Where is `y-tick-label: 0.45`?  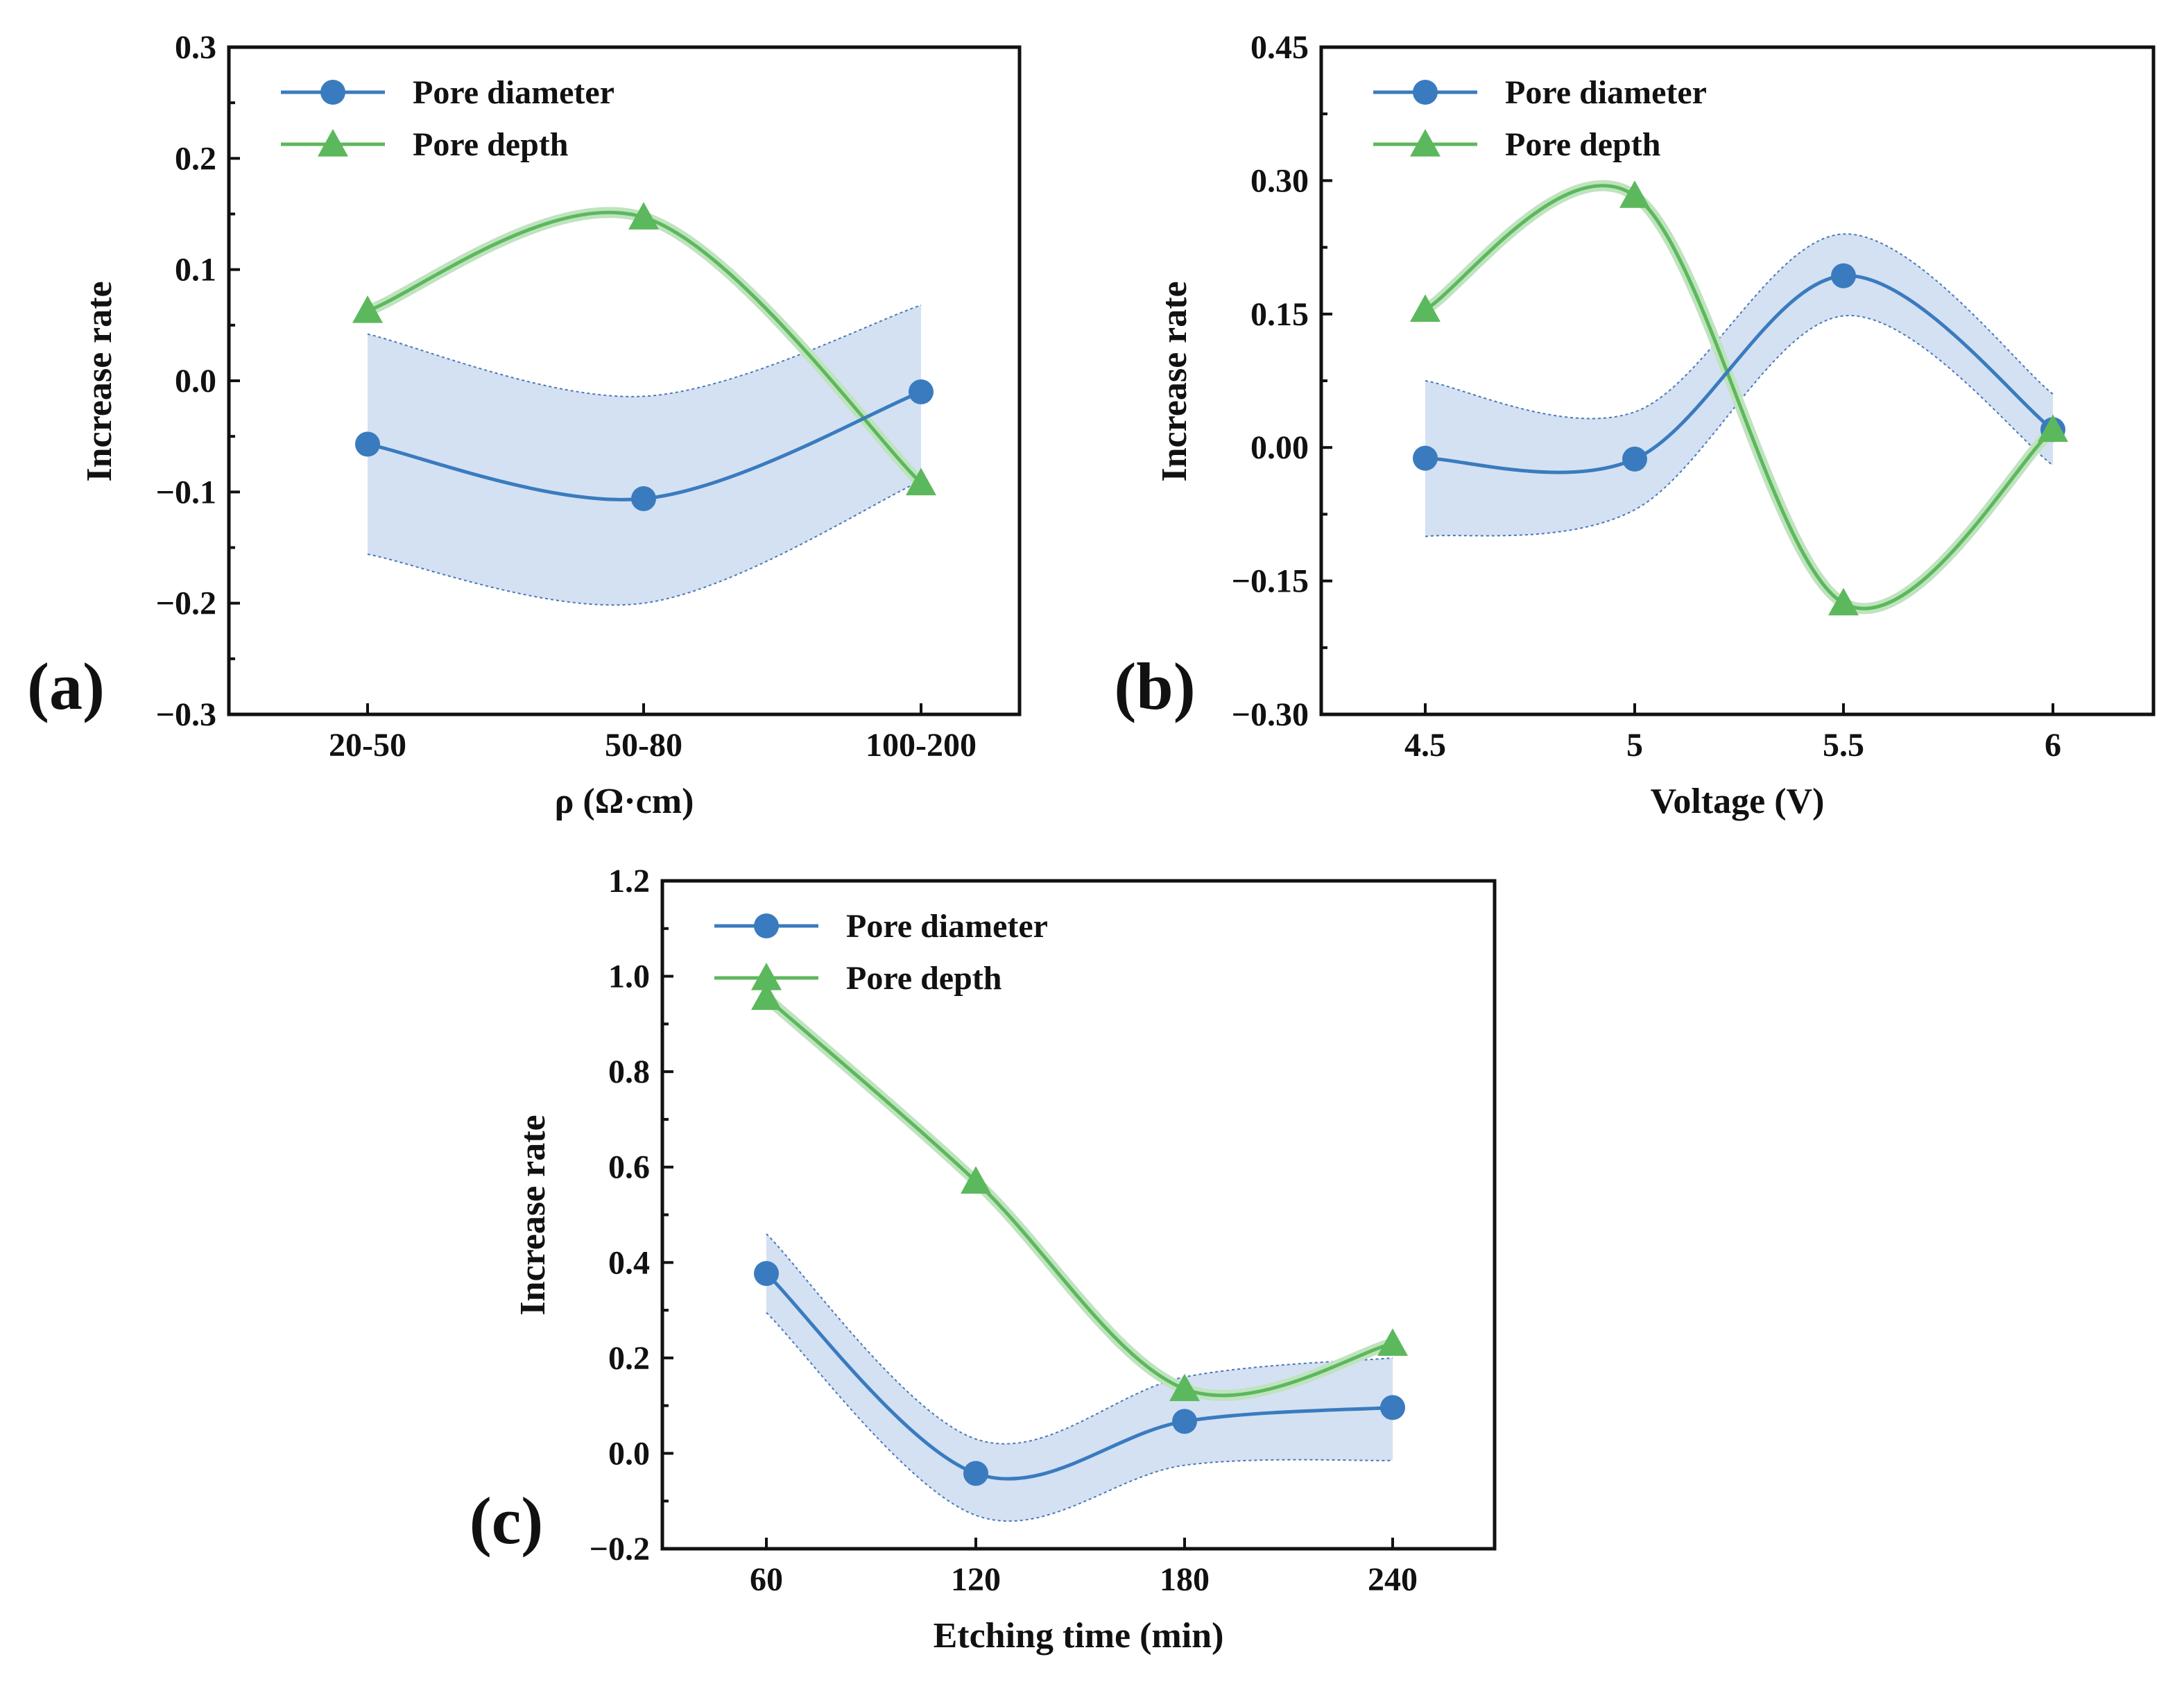
y-tick-label: 0.45 is located at coordinates (1279, 47).